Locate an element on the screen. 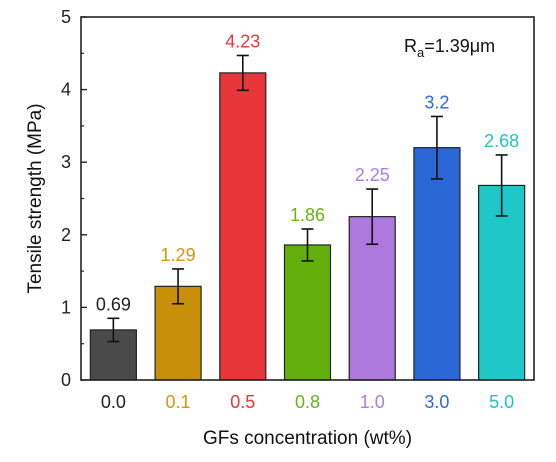 The image size is (556, 462). bar-0.8 is located at coordinates (307, 312).